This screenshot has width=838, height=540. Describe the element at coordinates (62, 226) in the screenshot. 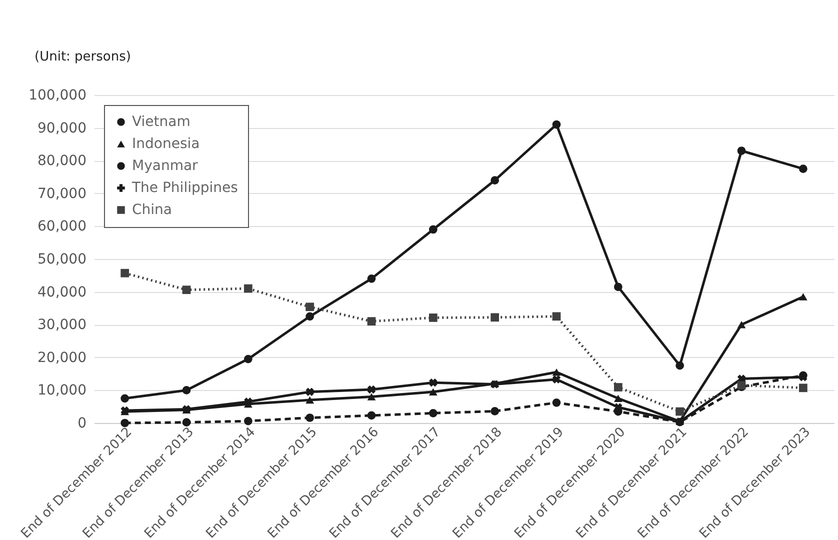

I see `y-tick-label: 60,000` at that location.